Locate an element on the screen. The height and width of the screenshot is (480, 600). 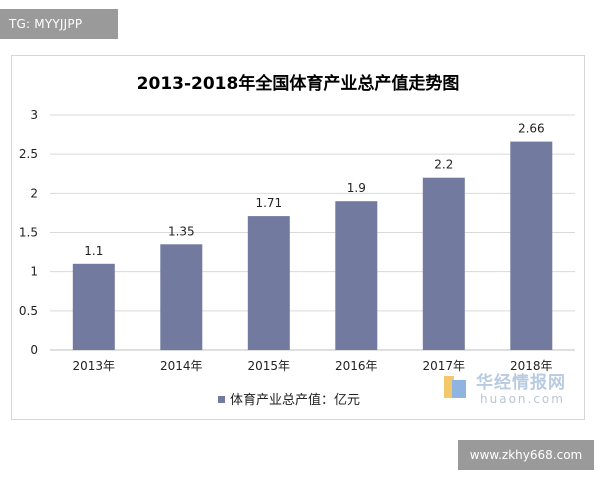
x-tick-label: 2014年 is located at coordinates (181, 366).